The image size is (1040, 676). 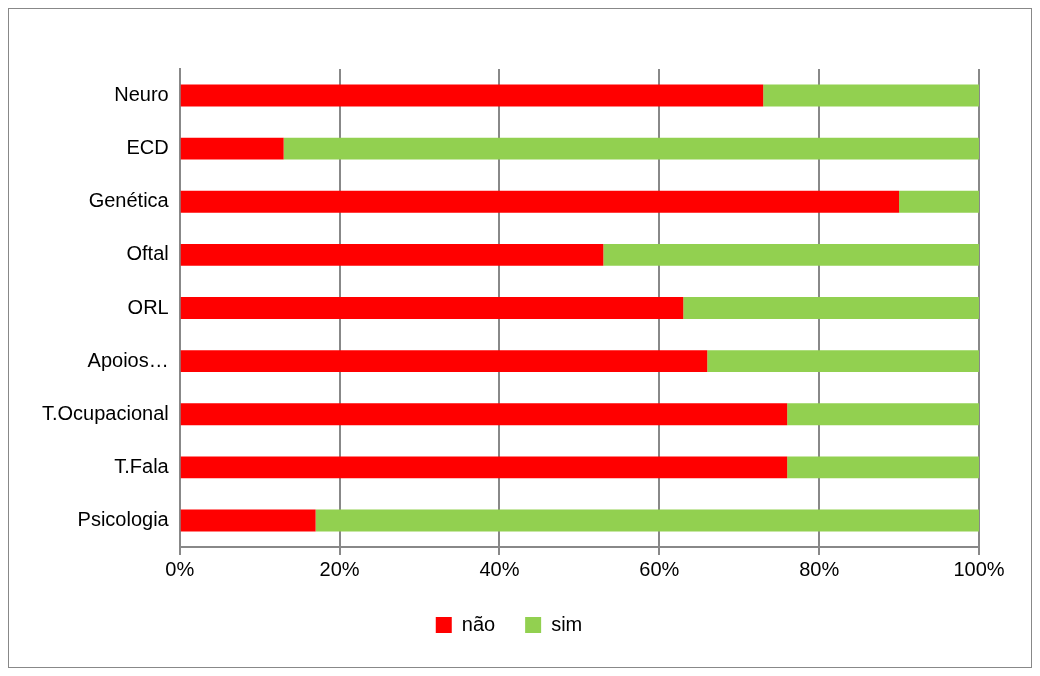 What do you see at coordinates (142, 465) in the screenshot?
I see `y-tick-label: T.Fala` at bounding box center [142, 465].